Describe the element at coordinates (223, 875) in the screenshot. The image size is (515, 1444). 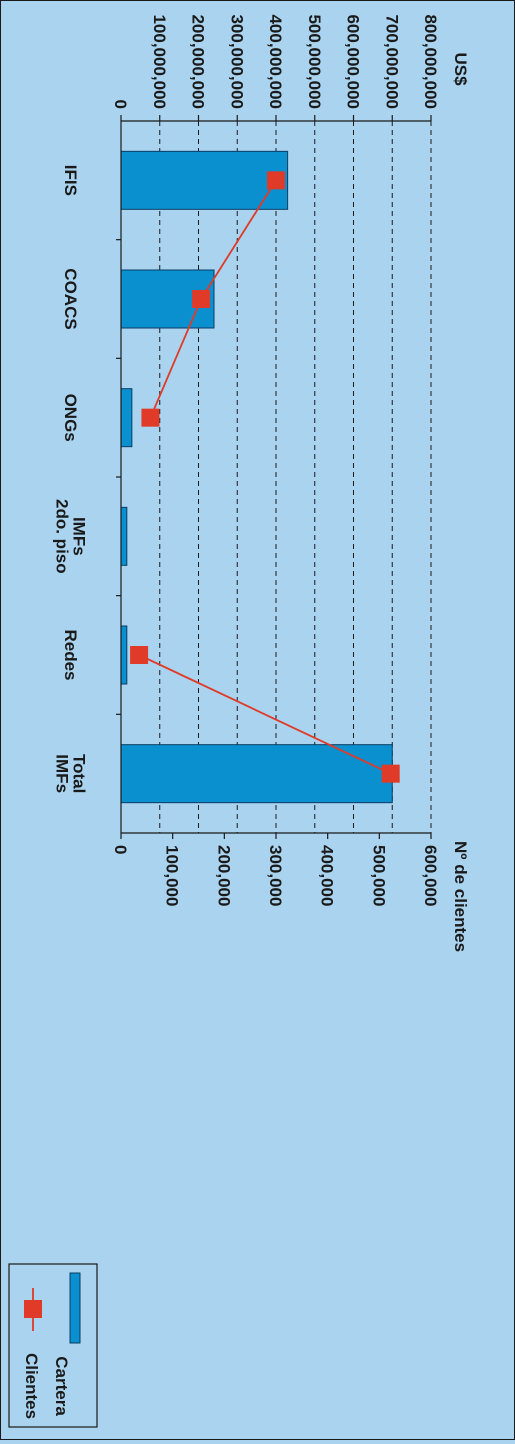
I see `secondary-tick-label: 200,000` at that location.